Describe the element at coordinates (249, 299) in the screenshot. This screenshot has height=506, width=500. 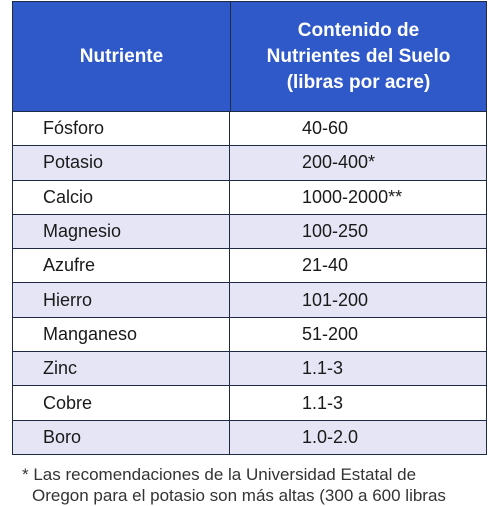
I see `table-row: Hierro 101-200` at that location.